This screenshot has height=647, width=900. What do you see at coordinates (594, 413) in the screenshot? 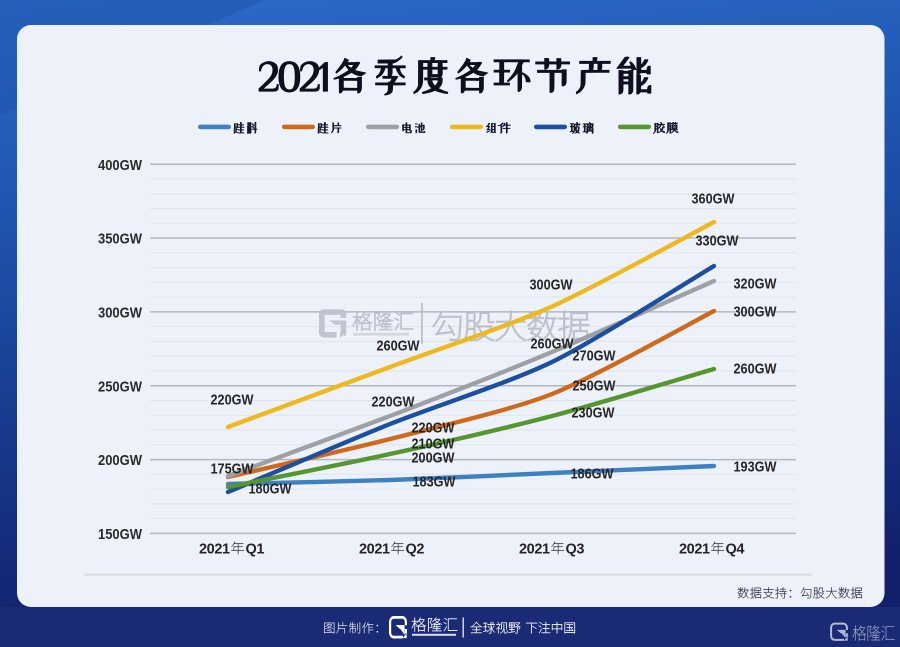
I see `svg-text: 230GW` at bounding box center [594, 413].